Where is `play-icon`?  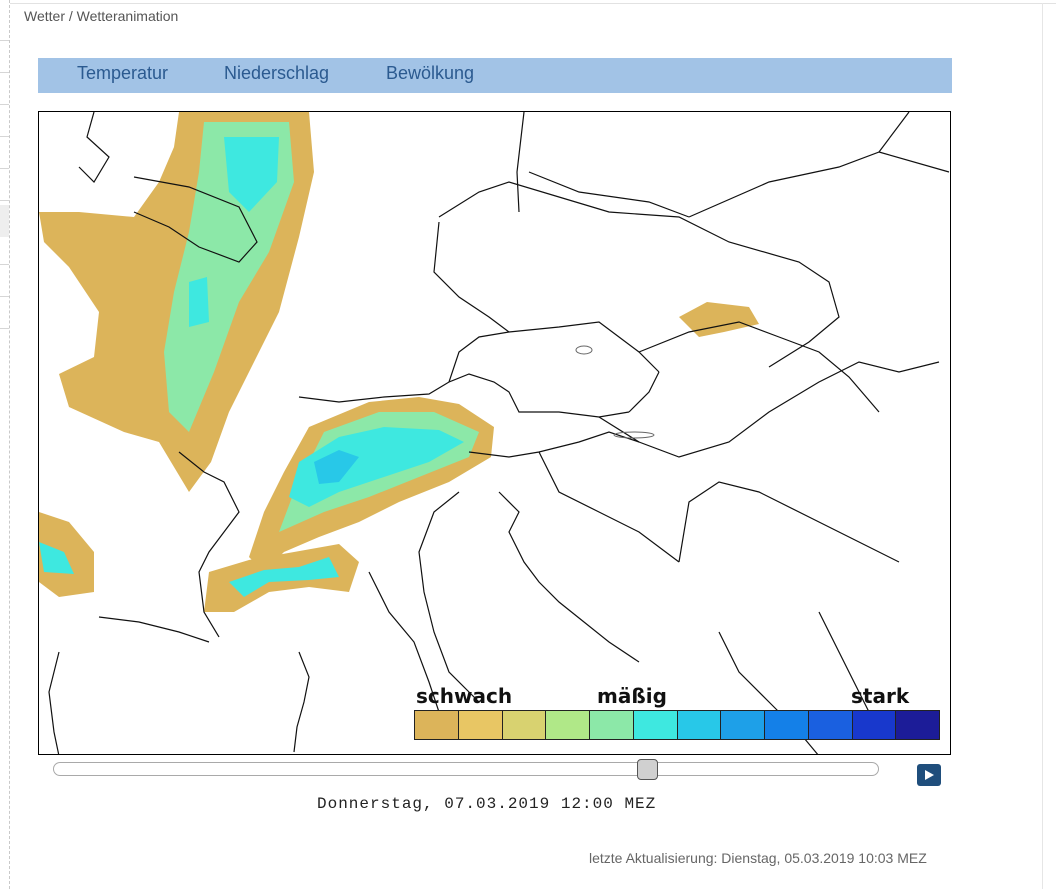
play-icon is located at coordinates (929, 775).